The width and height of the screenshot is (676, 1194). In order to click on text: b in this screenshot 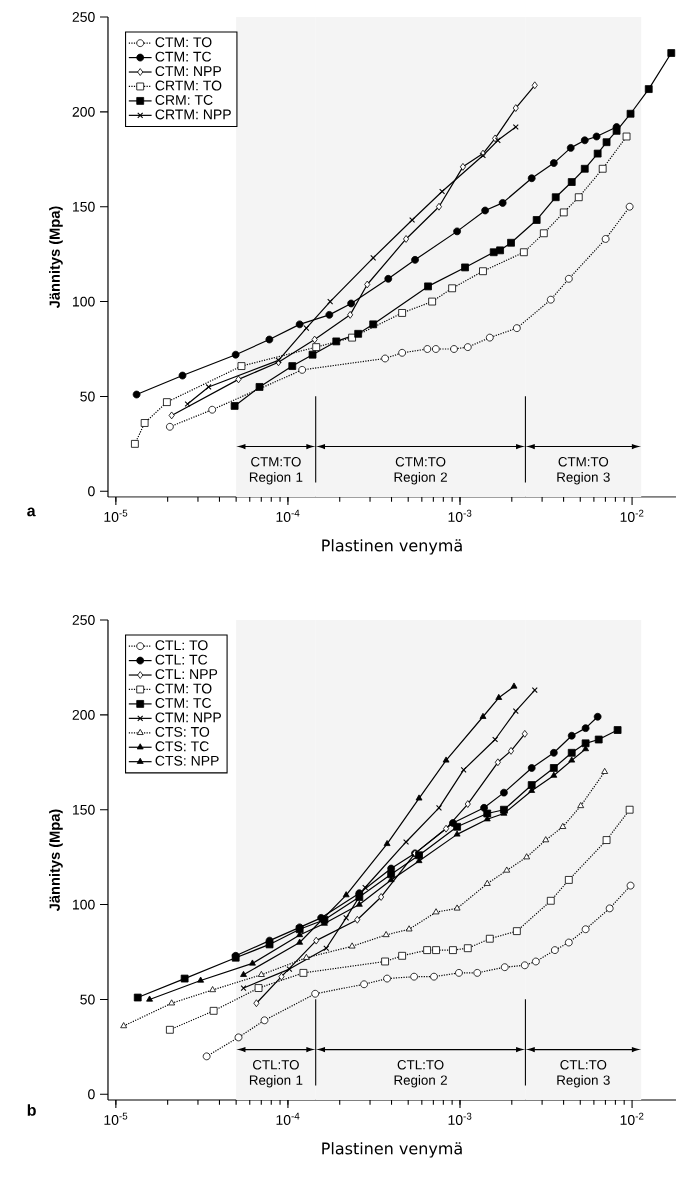, I will do `click(31, 1110)`.